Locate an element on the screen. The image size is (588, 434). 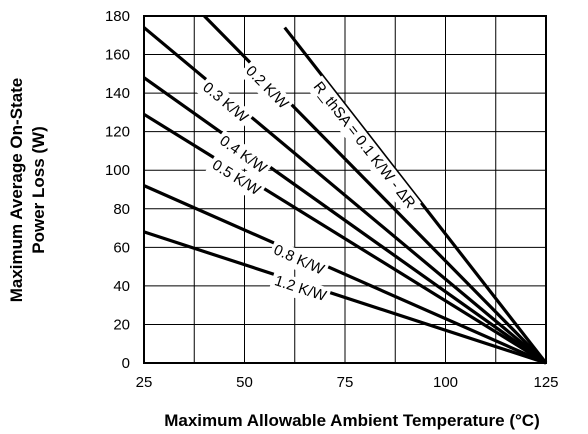
y-tick-label: 80 is located at coordinates (121, 209).